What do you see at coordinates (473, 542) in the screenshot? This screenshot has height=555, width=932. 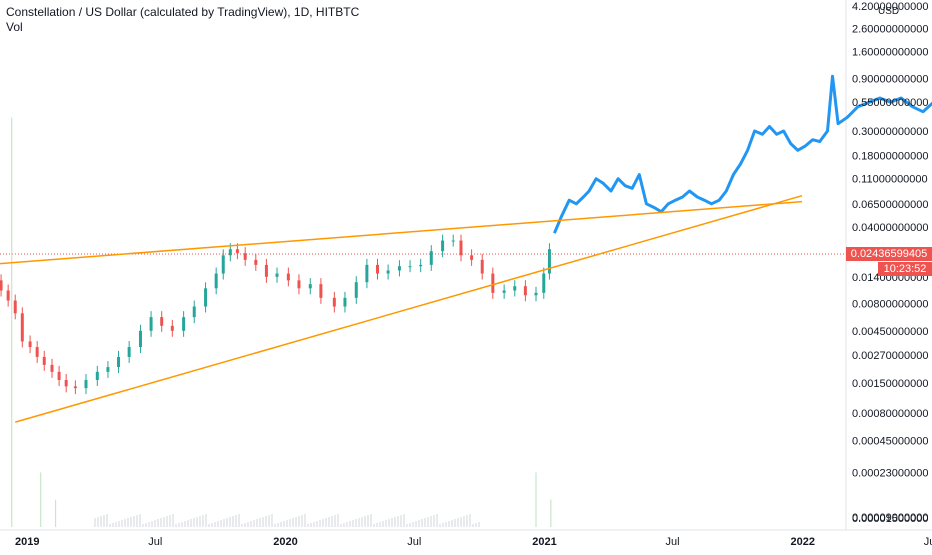 I see `time-axis: 2019 Jul 2020 Jul 2021 Jul 2022 Jul` at bounding box center [473, 542].